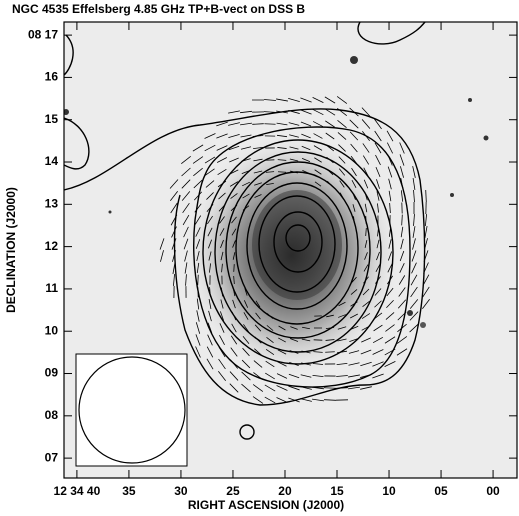 This screenshot has height=516, width=519. I want to click on y-tick-label: 10, so click(52, 330).